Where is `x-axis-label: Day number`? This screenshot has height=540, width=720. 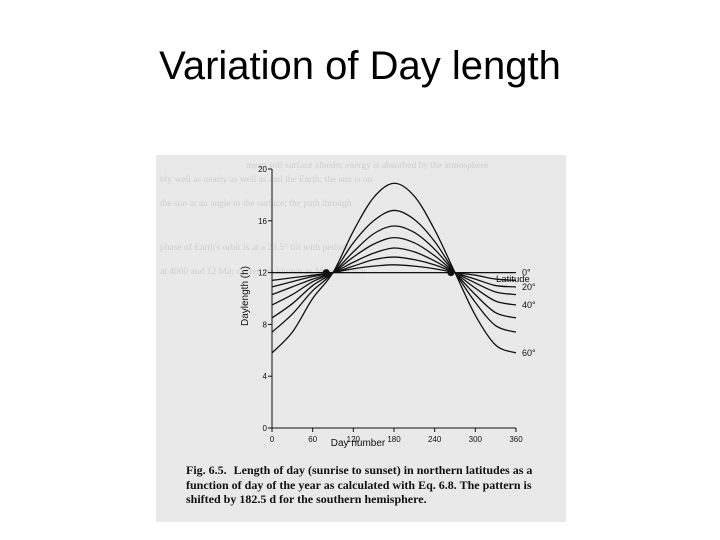 x-axis-label: Day number is located at coordinates (358, 443).